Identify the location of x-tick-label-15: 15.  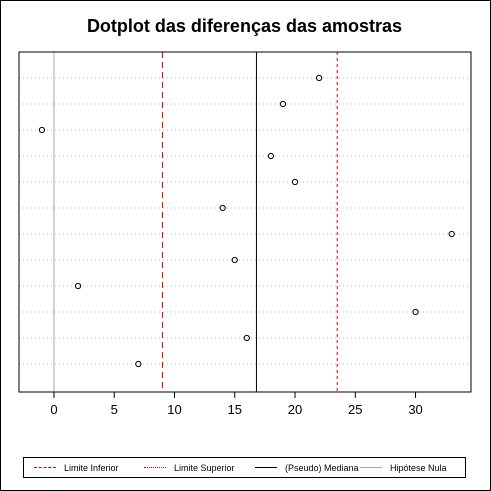
(235, 409).